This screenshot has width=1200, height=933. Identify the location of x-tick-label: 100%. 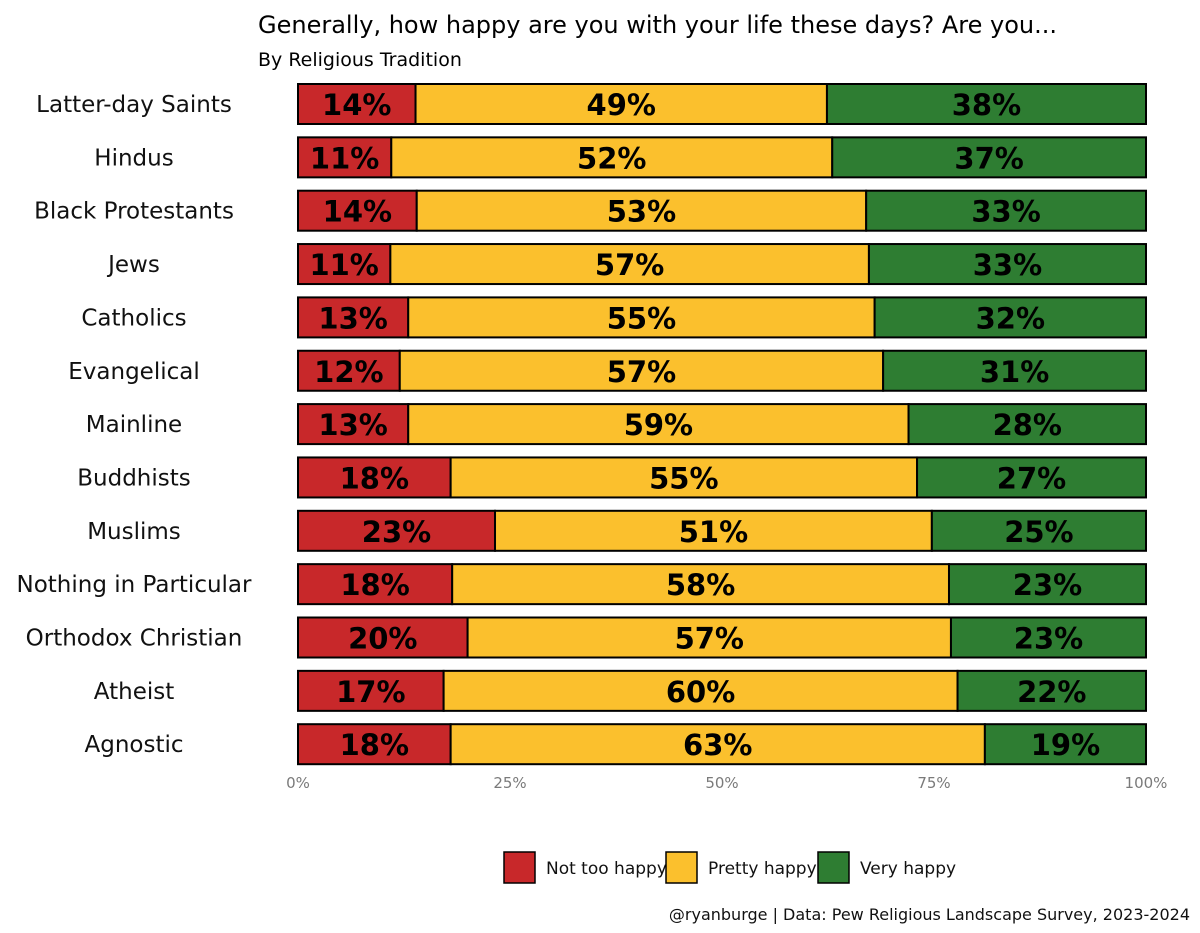
(1146, 783).